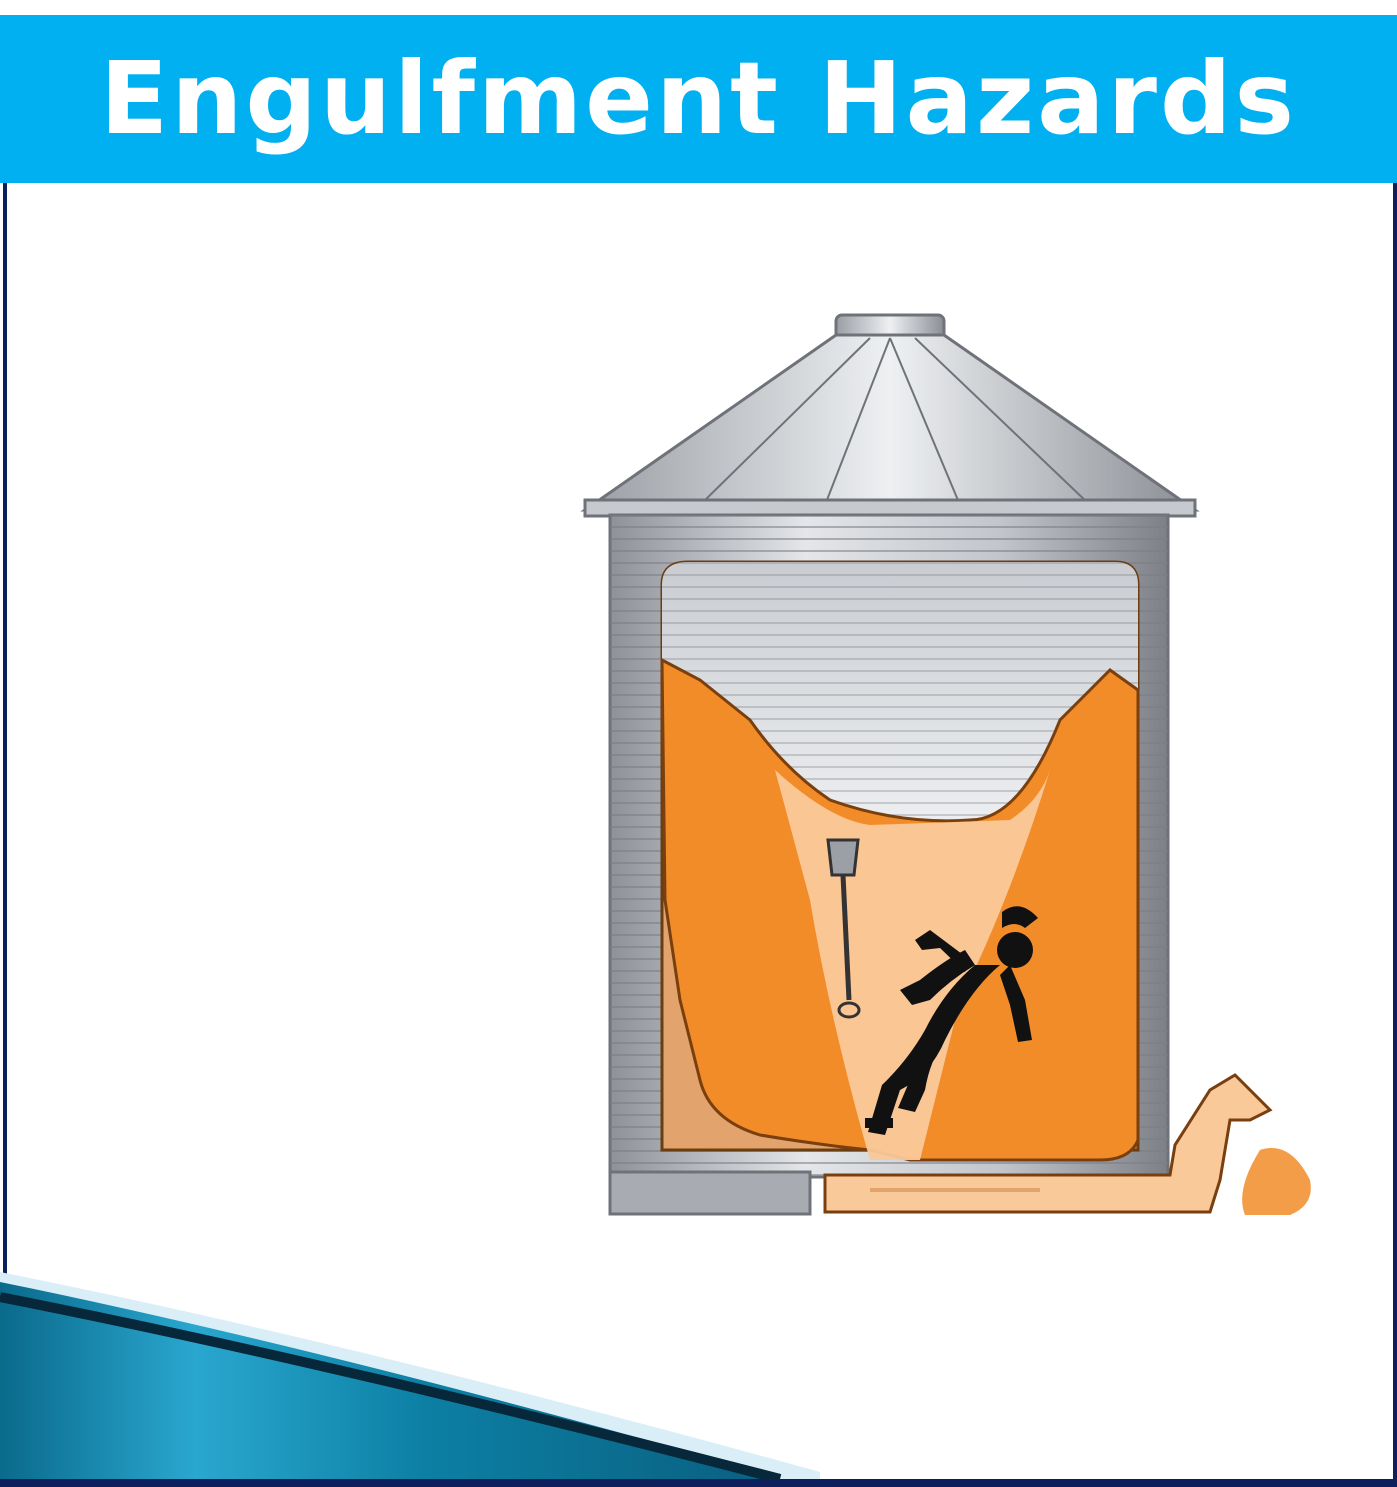 The image size is (1397, 1487). I want to click on decorative-wave, so click(698, 1379).